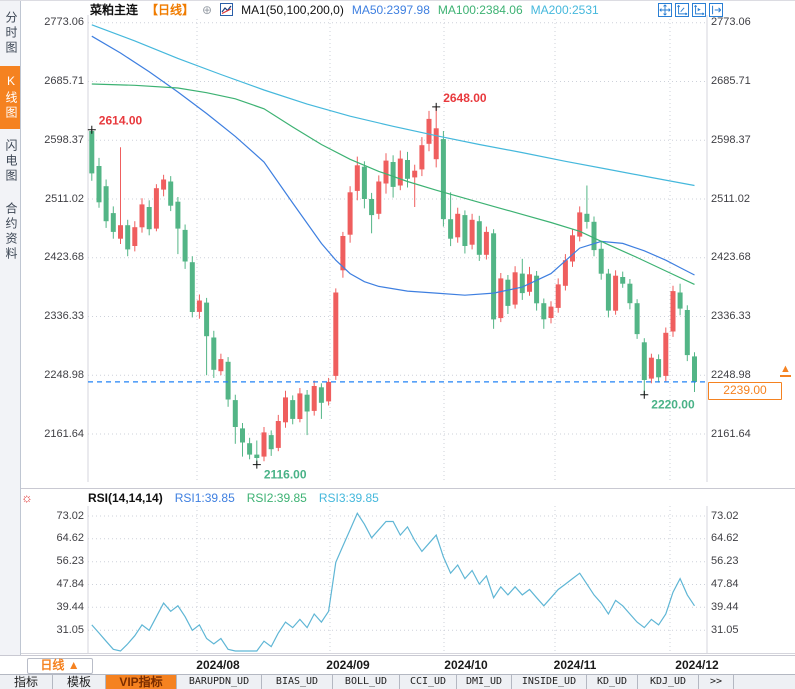 The width and height of the screenshot is (795, 689). What do you see at coordinates (397, 665) in the screenshot?
I see `time-axis-strip: 日线 ▲ 2024/08 2024/09 2024/10 2024/11 2024/12` at bounding box center [397, 665].